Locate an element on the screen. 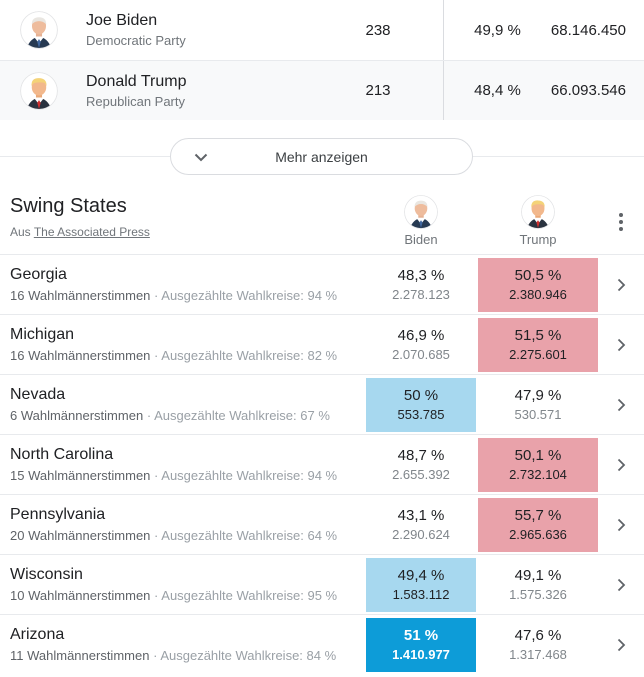 The image size is (644, 677). precincts-counted-label: Ausgezählte Wahlkreise: 64 % is located at coordinates (249, 535).